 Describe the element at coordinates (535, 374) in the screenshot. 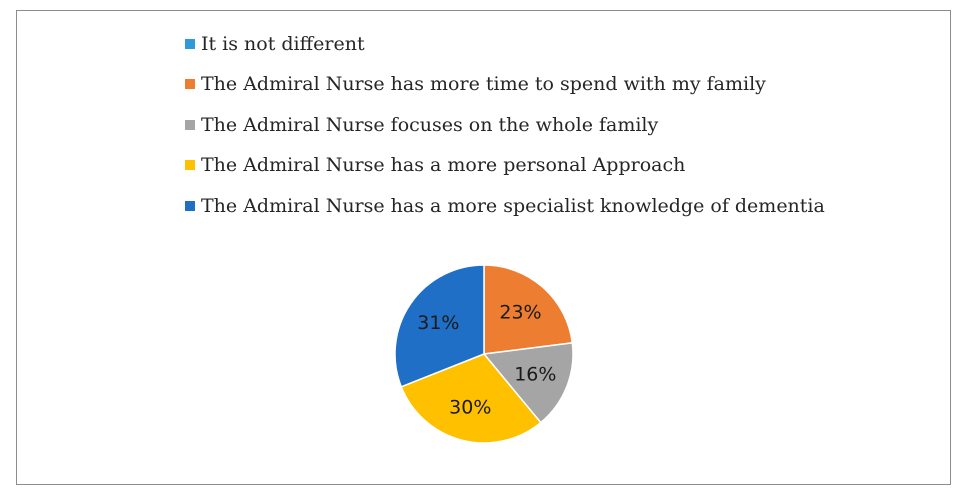

I see `pie-data-label-2: 16%` at that location.